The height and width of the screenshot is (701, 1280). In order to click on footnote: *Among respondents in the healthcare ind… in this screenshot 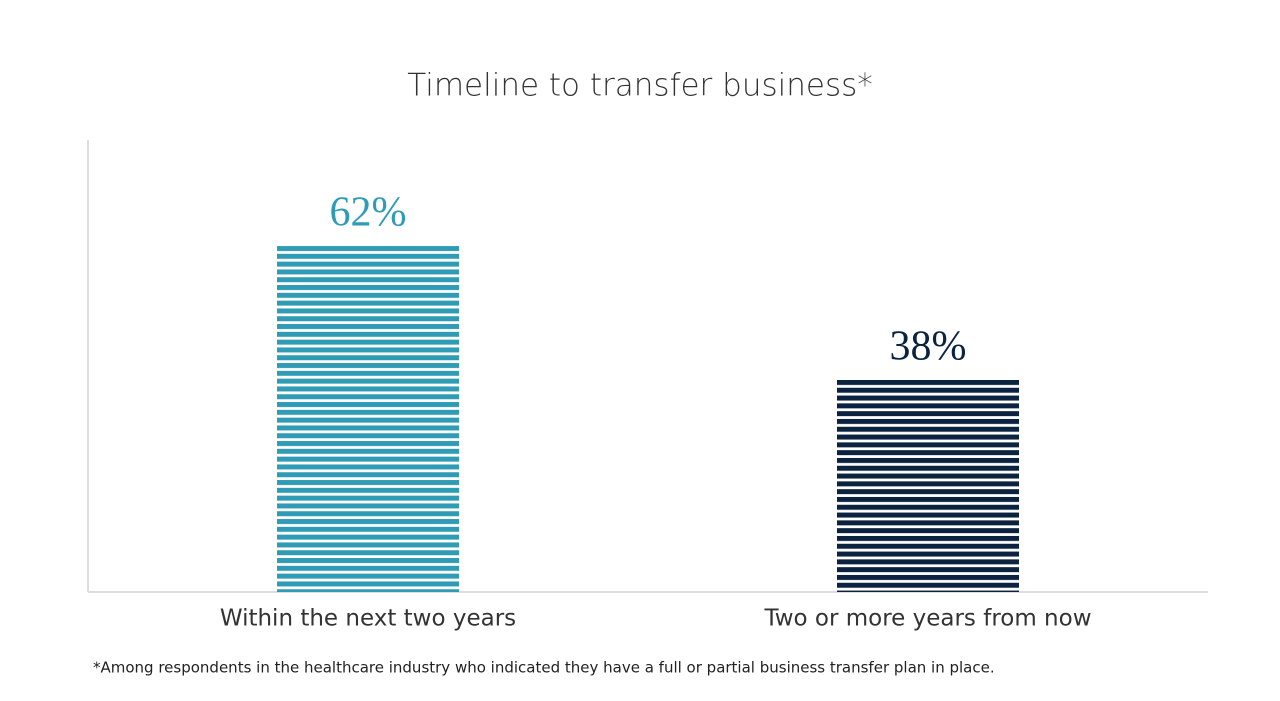, I will do `click(544, 668)`.